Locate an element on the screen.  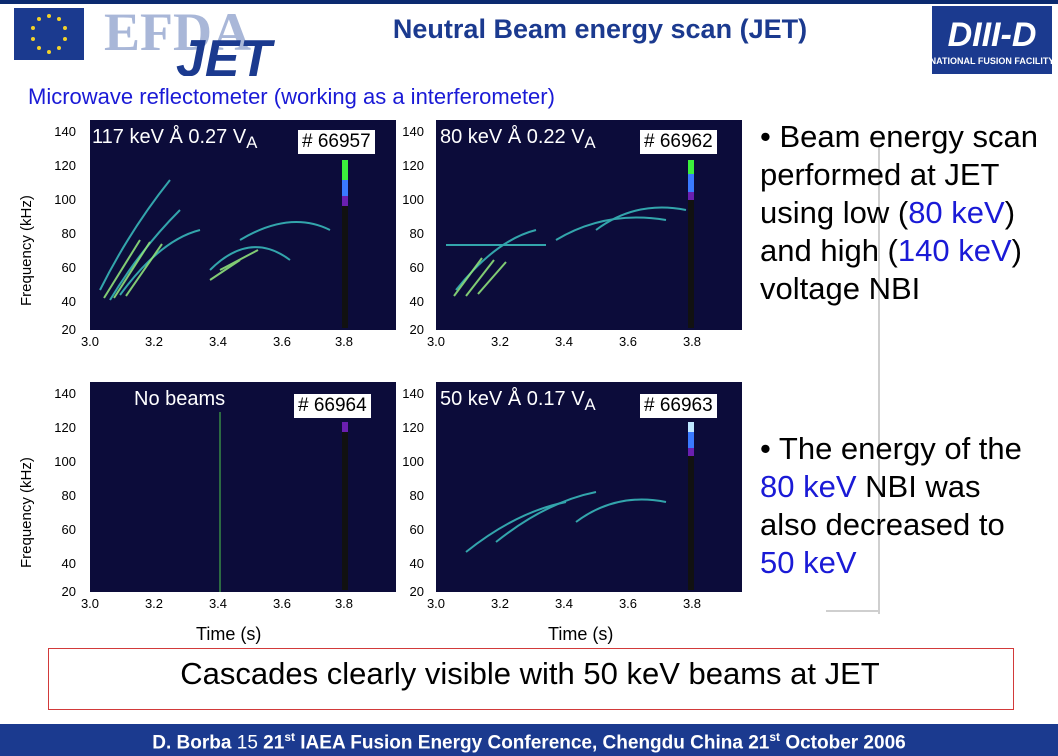
svg-text: JET is located at coordinates (226, 53).